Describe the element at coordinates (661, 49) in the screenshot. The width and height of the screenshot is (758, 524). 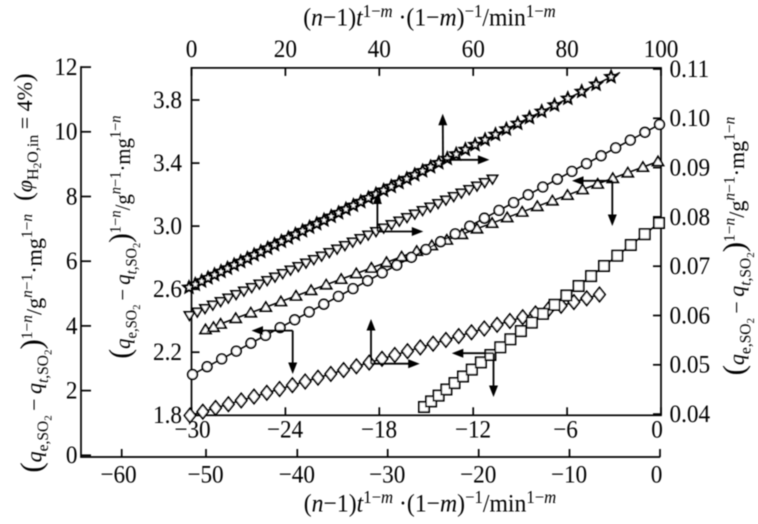
I see `svg-text: 100` at that location.